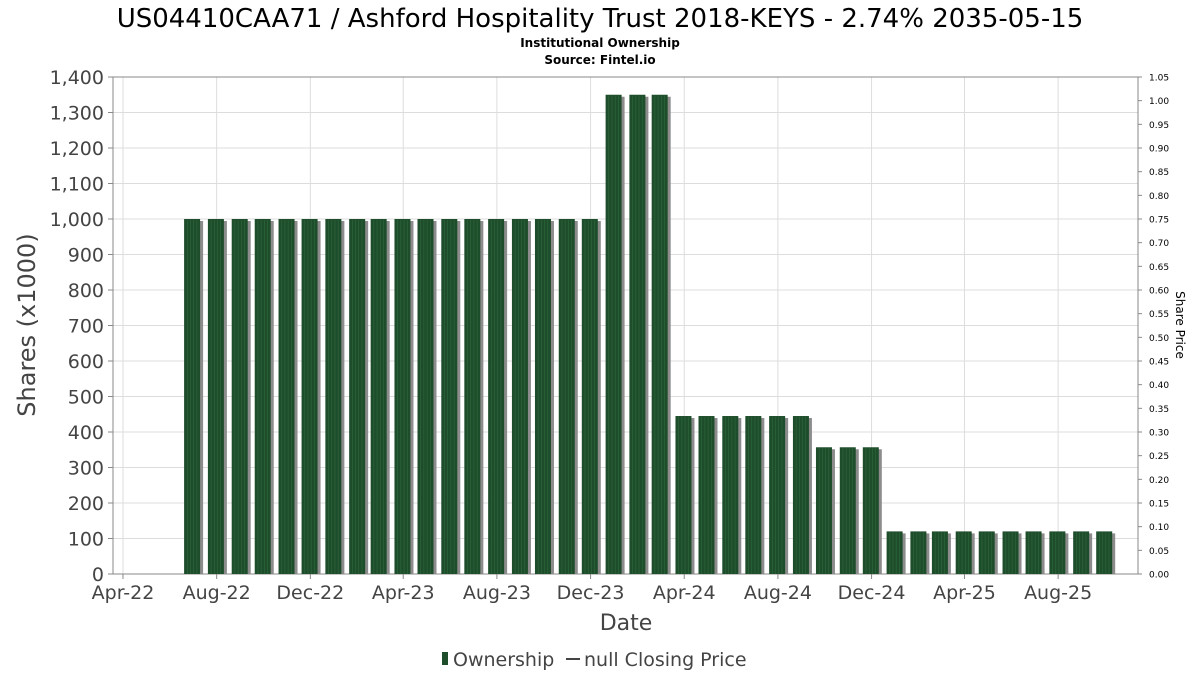 The height and width of the screenshot is (679, 1200). I want to click on y2-tick-label: 0.95, so click(1159, 126).